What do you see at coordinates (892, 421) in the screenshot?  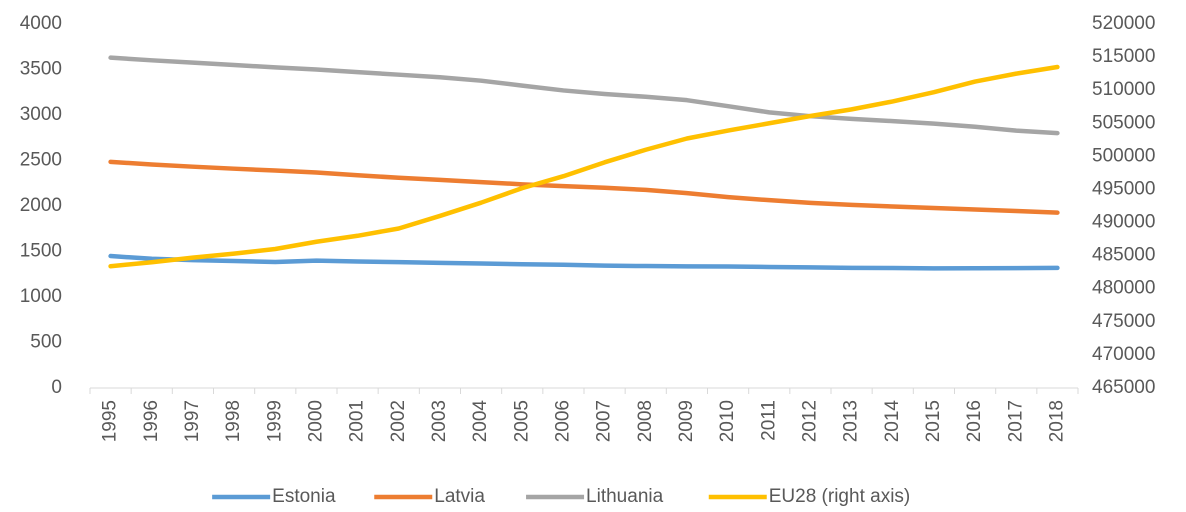 I see `x-tick-label: 2014` at bounding box center [892, 421].